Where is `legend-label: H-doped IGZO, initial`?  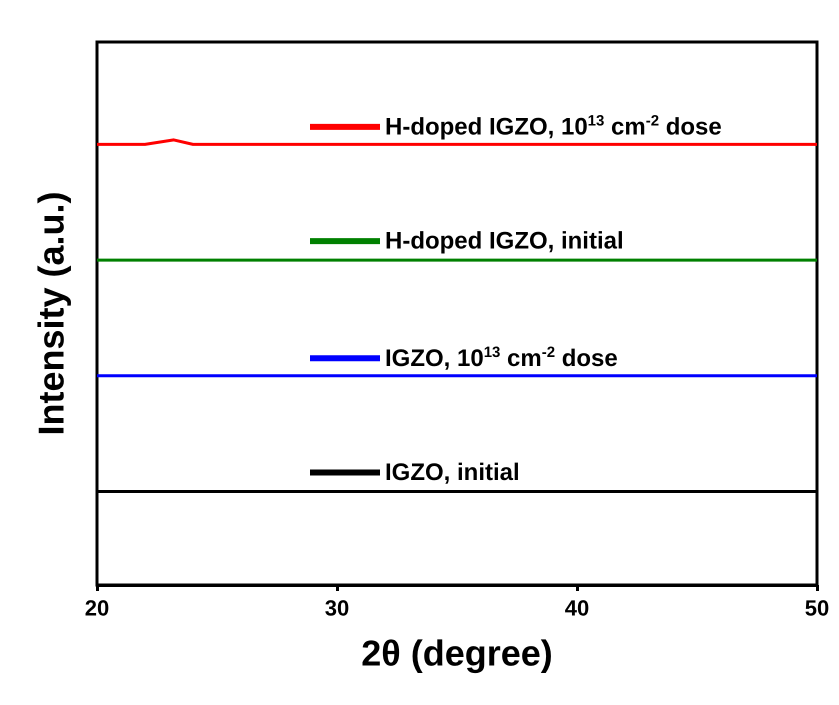 legend-label: H-doped IGZO, initial is located at coordinates (504, 241).